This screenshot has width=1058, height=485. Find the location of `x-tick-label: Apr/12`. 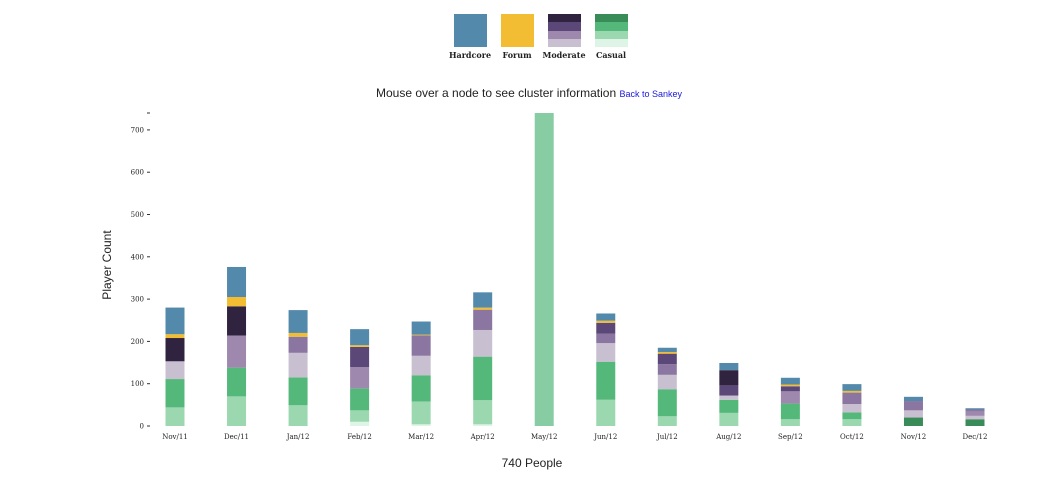

x-tick-label: Apr/12 is located at coordinates (482, 437).